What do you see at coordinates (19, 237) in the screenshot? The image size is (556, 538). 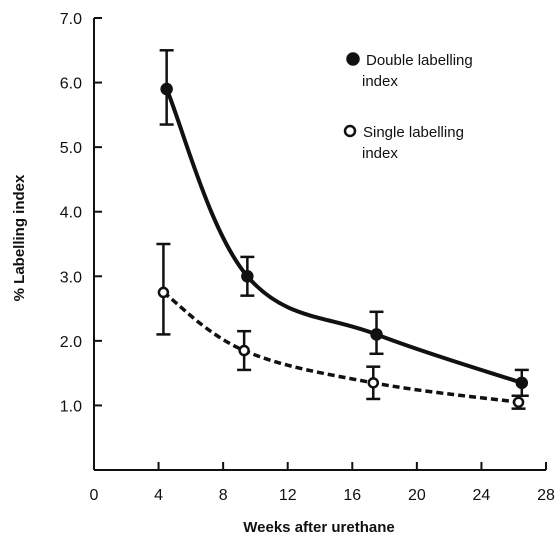 I see `y-axis-title: % Labelling index` at bounding box center [19, 237].